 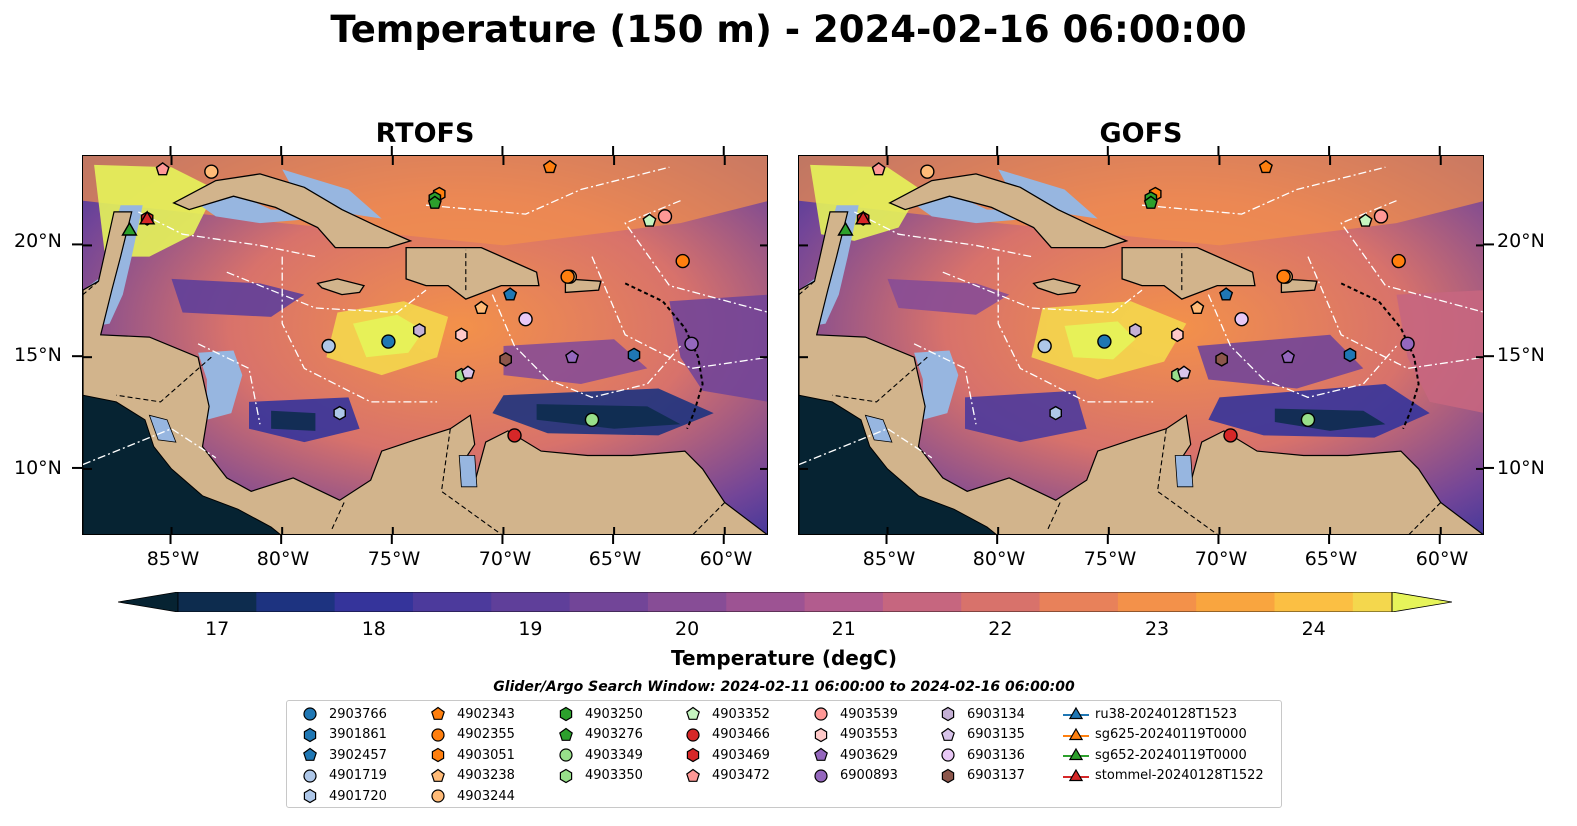 What do you see at coordinates (726, 559) in the screenshot?
I see `lon-tick-60w-rtofs: 60°W` at bounding box center [726, 559].